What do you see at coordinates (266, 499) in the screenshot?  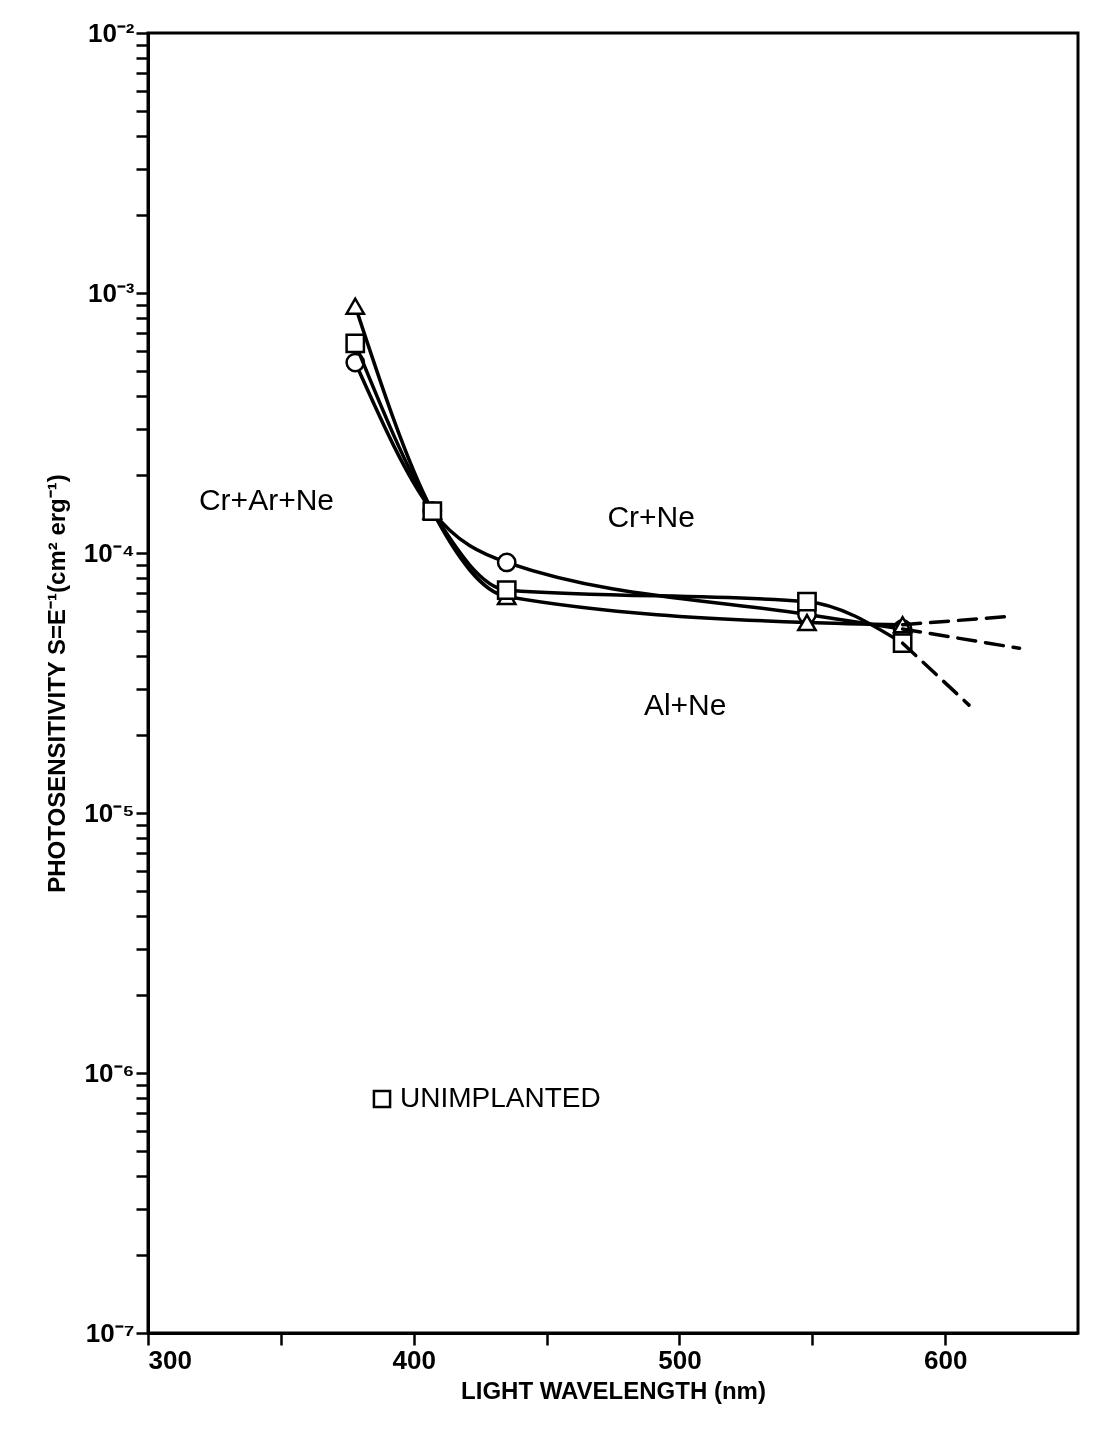 I see `annotation: Cr+Ar+Ne` at bounding box center [266, 499].